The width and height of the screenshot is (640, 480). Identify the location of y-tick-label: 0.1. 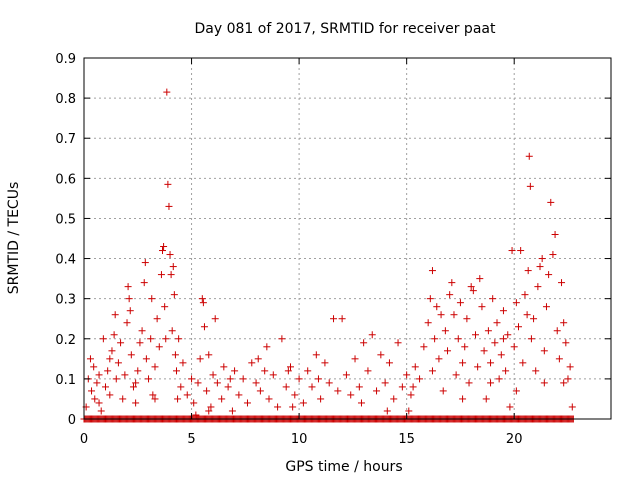
(65, 380).